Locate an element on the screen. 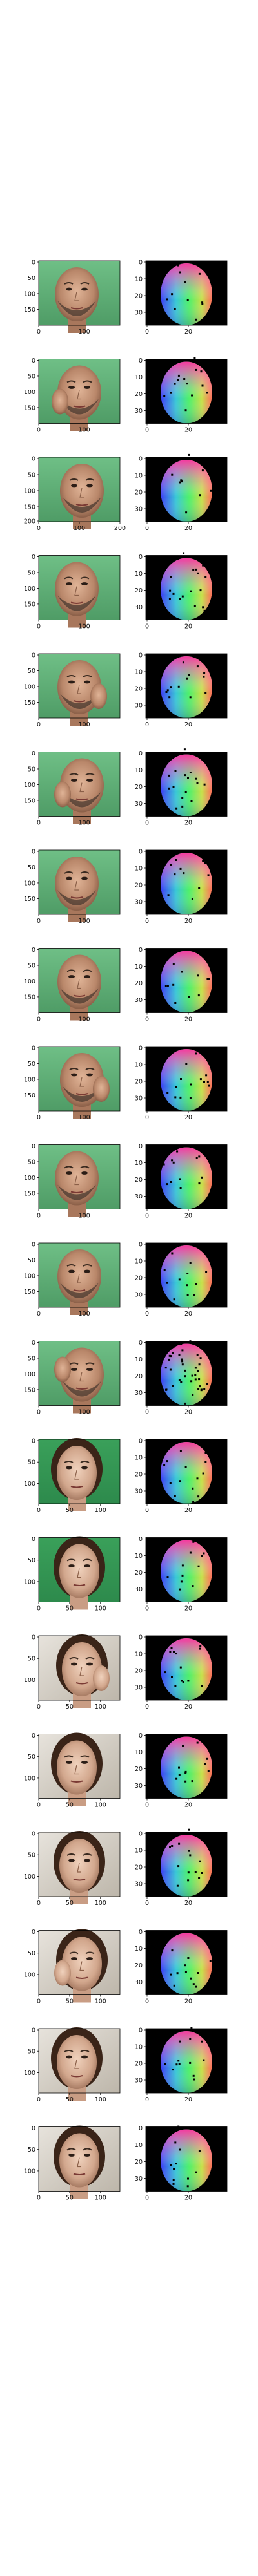  face-photo-panel: 0 50 100 0 50 100 is located at coordinates (72, 1574).